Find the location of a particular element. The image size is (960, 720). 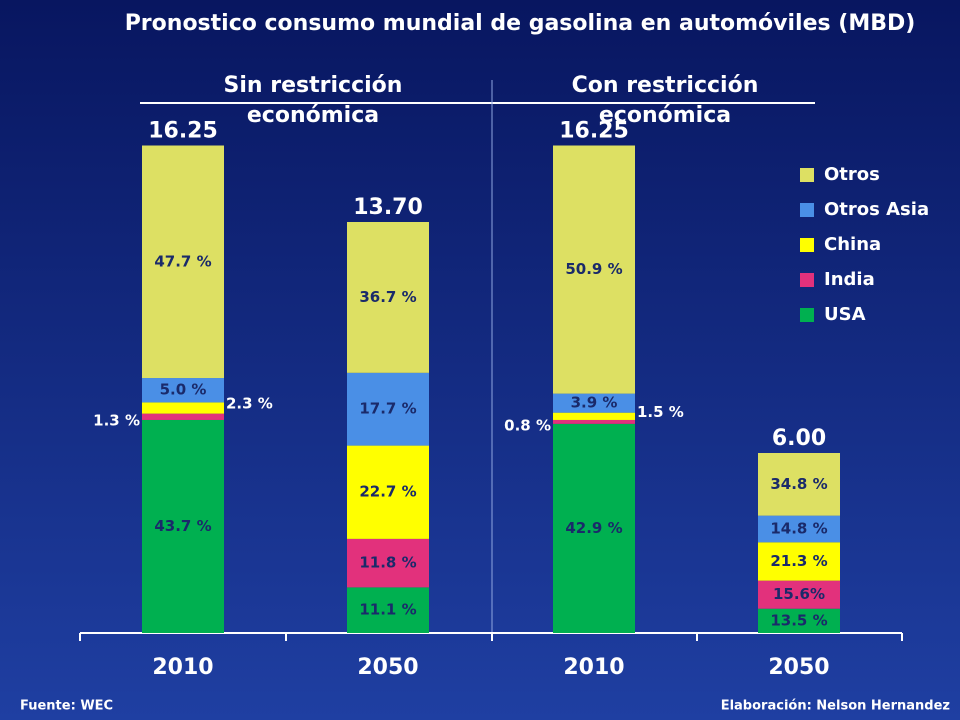

data-label: 13.5 % is located at coordinates (798, 620).